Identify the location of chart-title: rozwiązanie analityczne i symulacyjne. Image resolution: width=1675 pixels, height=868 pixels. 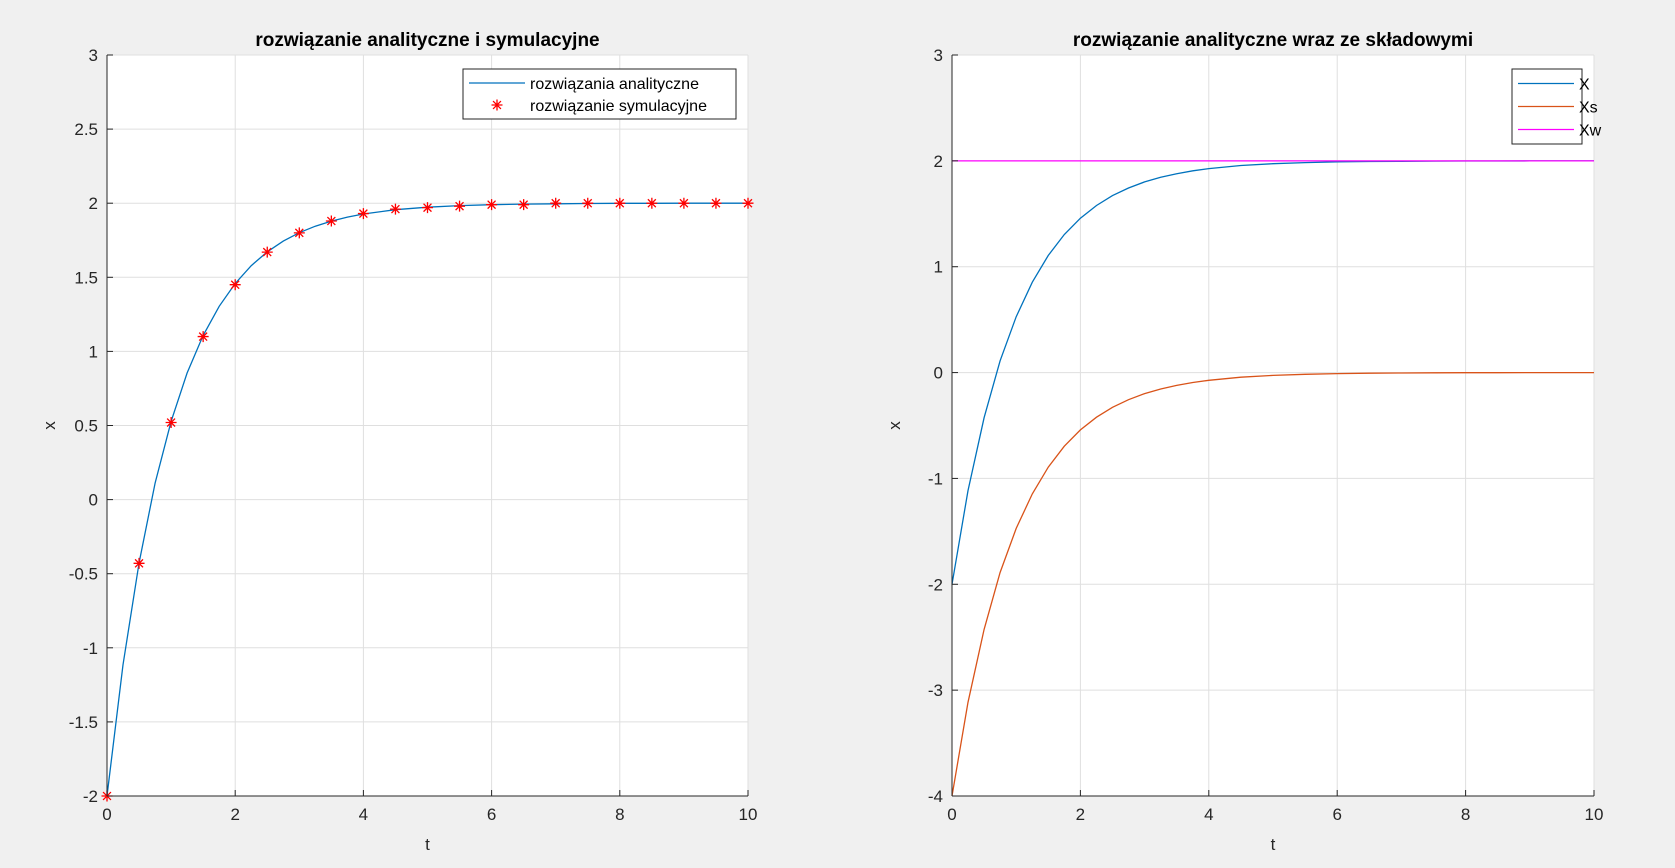
(427, 40).